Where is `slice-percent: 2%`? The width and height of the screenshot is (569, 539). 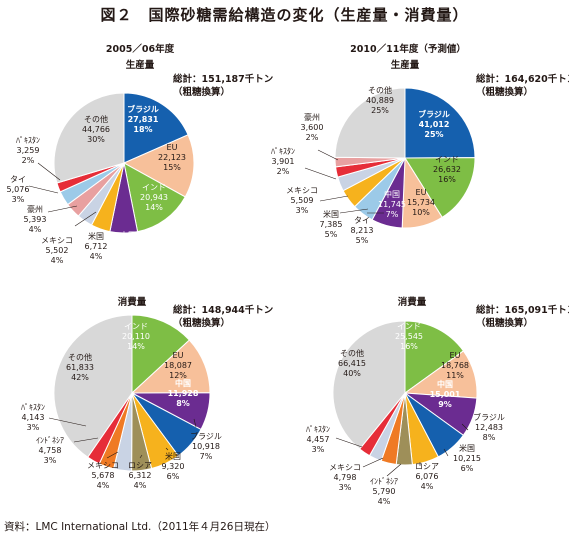 slice-percent: 2% is located at coordinates (312, 137).